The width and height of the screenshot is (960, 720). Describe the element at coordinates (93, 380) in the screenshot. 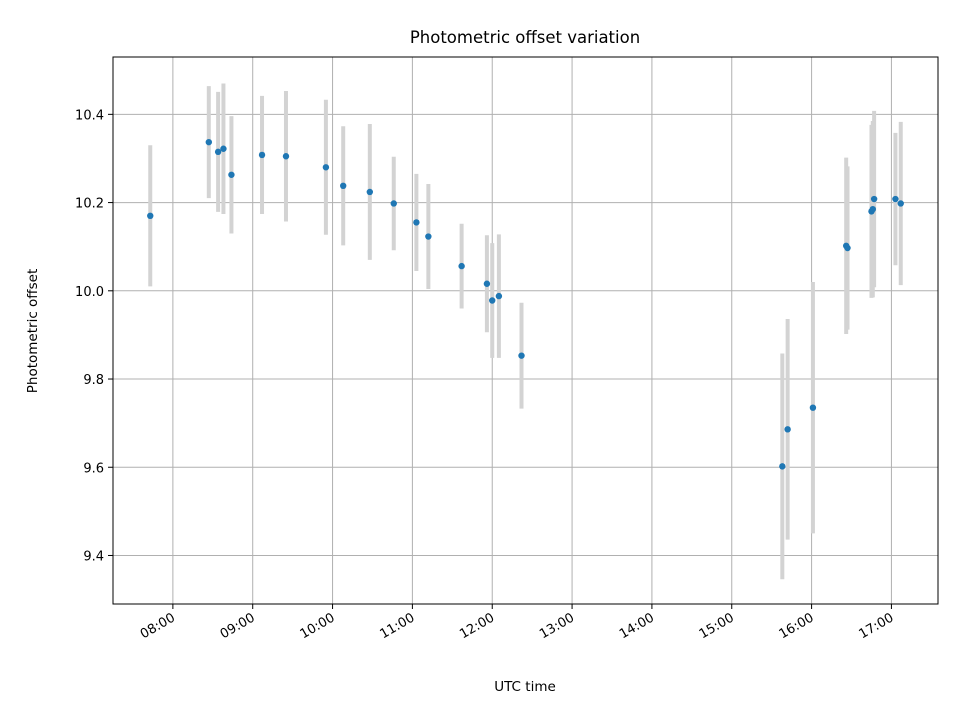

I see `y-tick-label: 9.8` at that location.